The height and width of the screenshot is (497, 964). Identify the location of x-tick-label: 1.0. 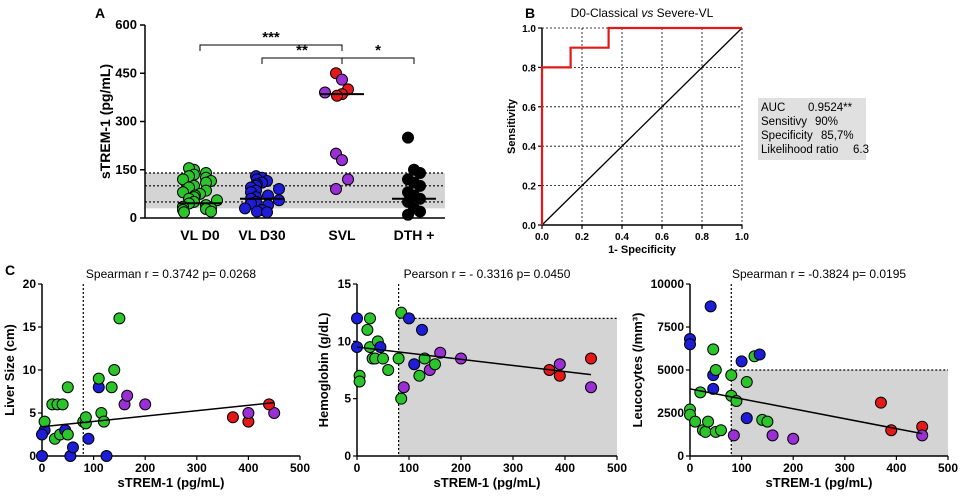
(742, 237).